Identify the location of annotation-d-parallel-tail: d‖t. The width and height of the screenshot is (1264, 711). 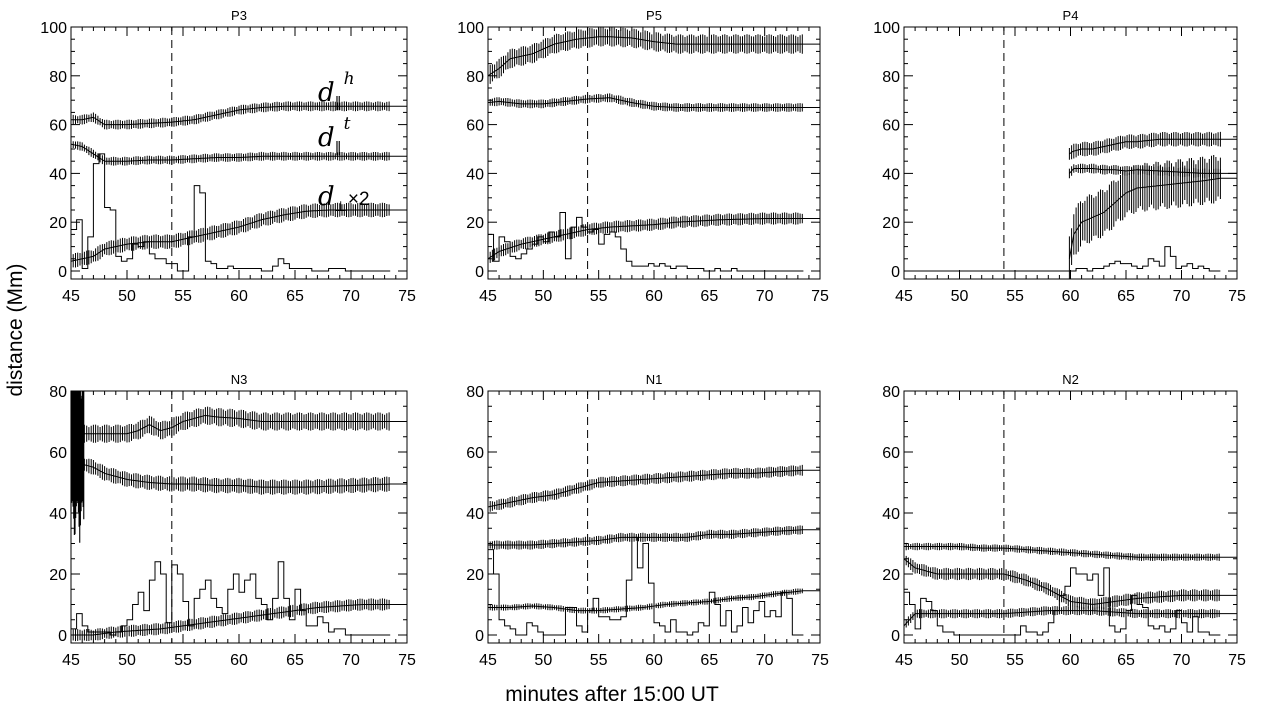
(334, 135).